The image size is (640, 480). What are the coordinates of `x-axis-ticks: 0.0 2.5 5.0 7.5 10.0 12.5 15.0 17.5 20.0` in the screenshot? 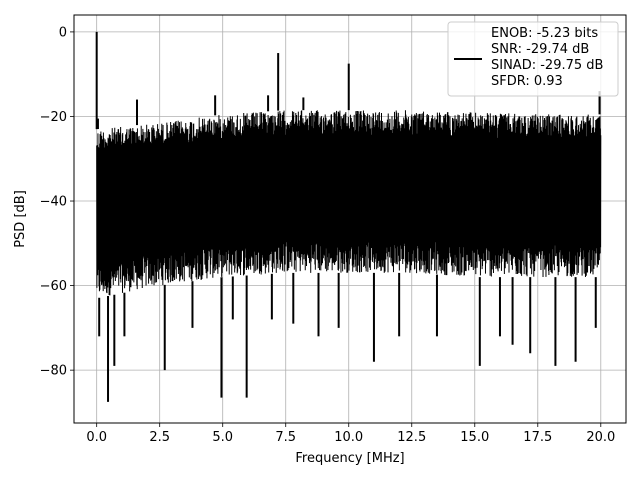 It's located at (350, 434).